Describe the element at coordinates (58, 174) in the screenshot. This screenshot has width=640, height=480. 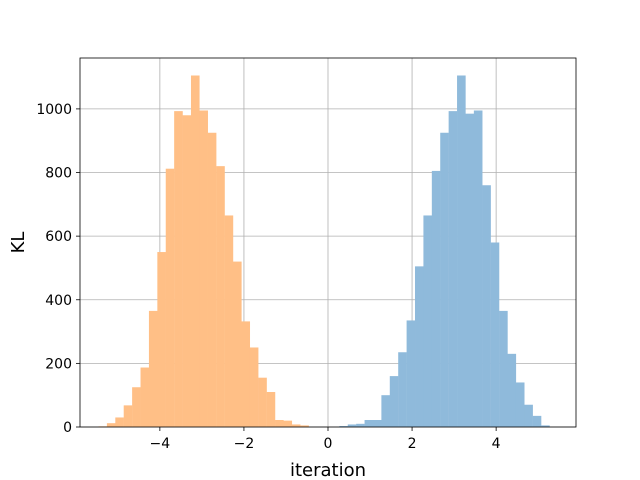
I see `y-tick-label: 800` at that location.